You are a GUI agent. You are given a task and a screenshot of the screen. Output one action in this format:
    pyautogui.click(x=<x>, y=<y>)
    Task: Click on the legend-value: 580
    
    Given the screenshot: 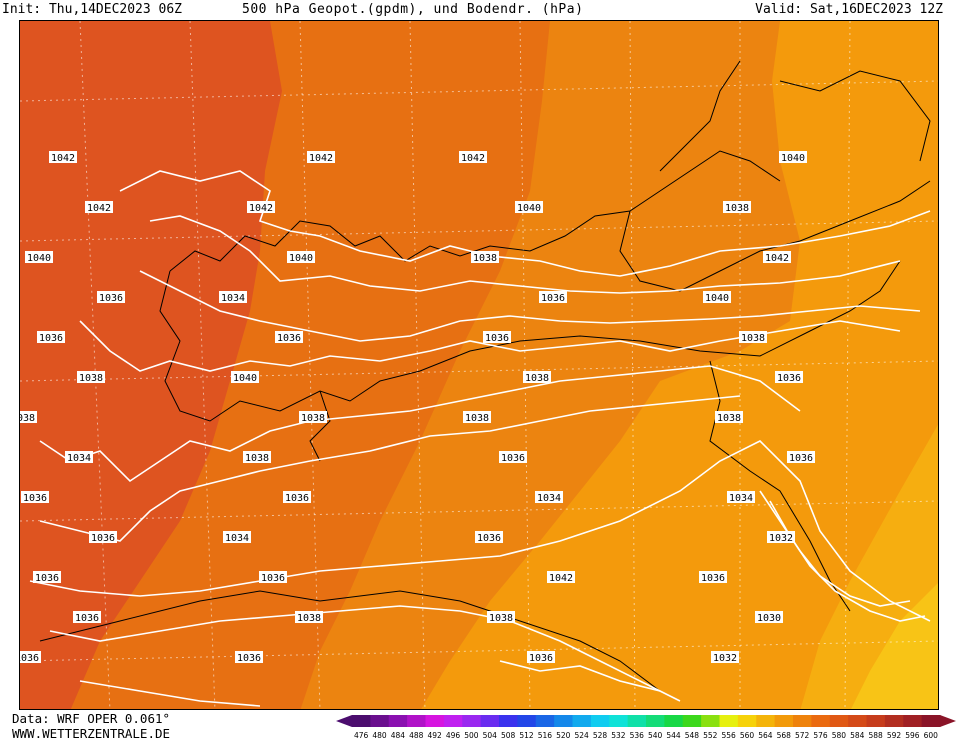 What is the action you would take?
    pyautogui.click(x=839, y=735)
    